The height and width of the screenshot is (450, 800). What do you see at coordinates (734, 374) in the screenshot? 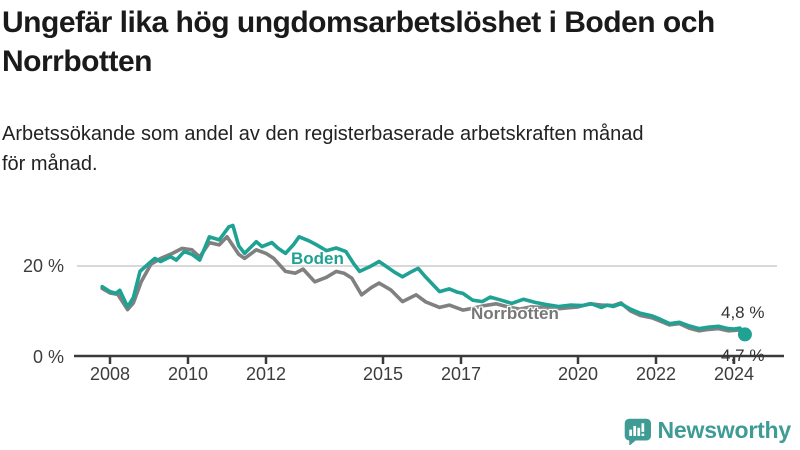
I see `x-axis-tick-label-2024: 2024` at bounding box center [734, 374].